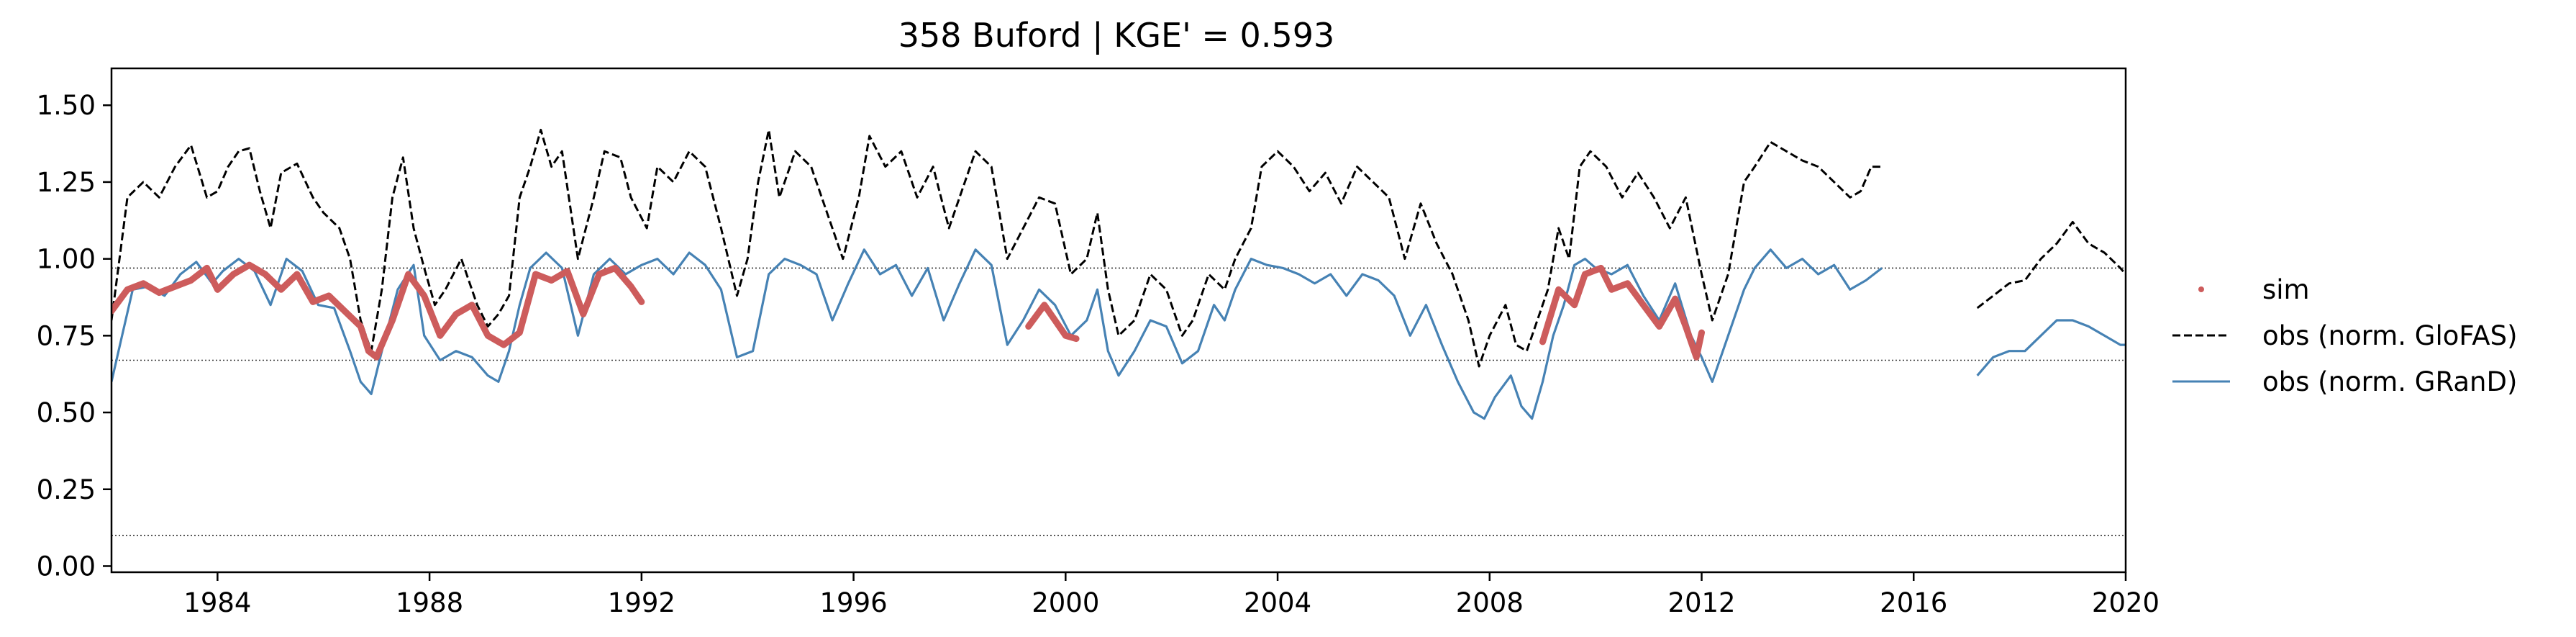 The image size is (2576, 637). I want to click on y-tick-label: 0.50, so click(66, 413).